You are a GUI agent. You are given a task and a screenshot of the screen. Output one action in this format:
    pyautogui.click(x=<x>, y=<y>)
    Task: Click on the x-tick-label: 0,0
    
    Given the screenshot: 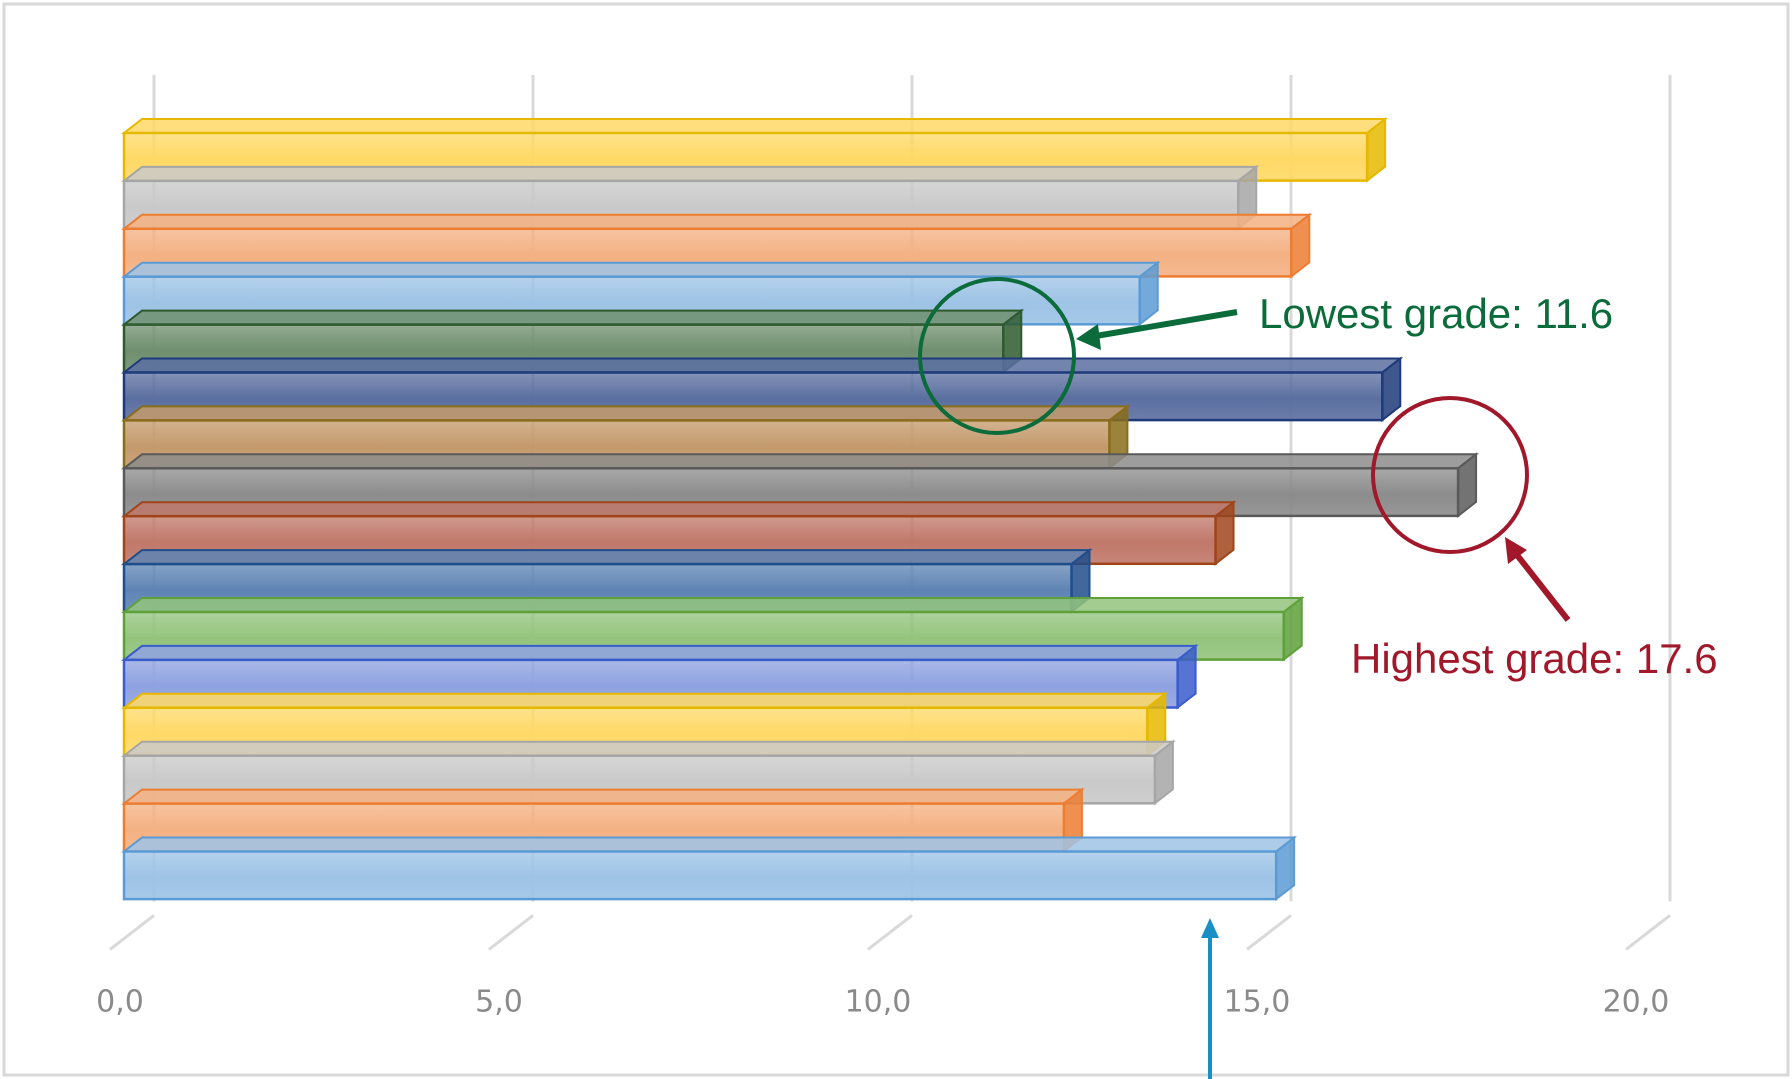 What is the action you would take?
    pyautogui.click(x=120, y=1001)
    